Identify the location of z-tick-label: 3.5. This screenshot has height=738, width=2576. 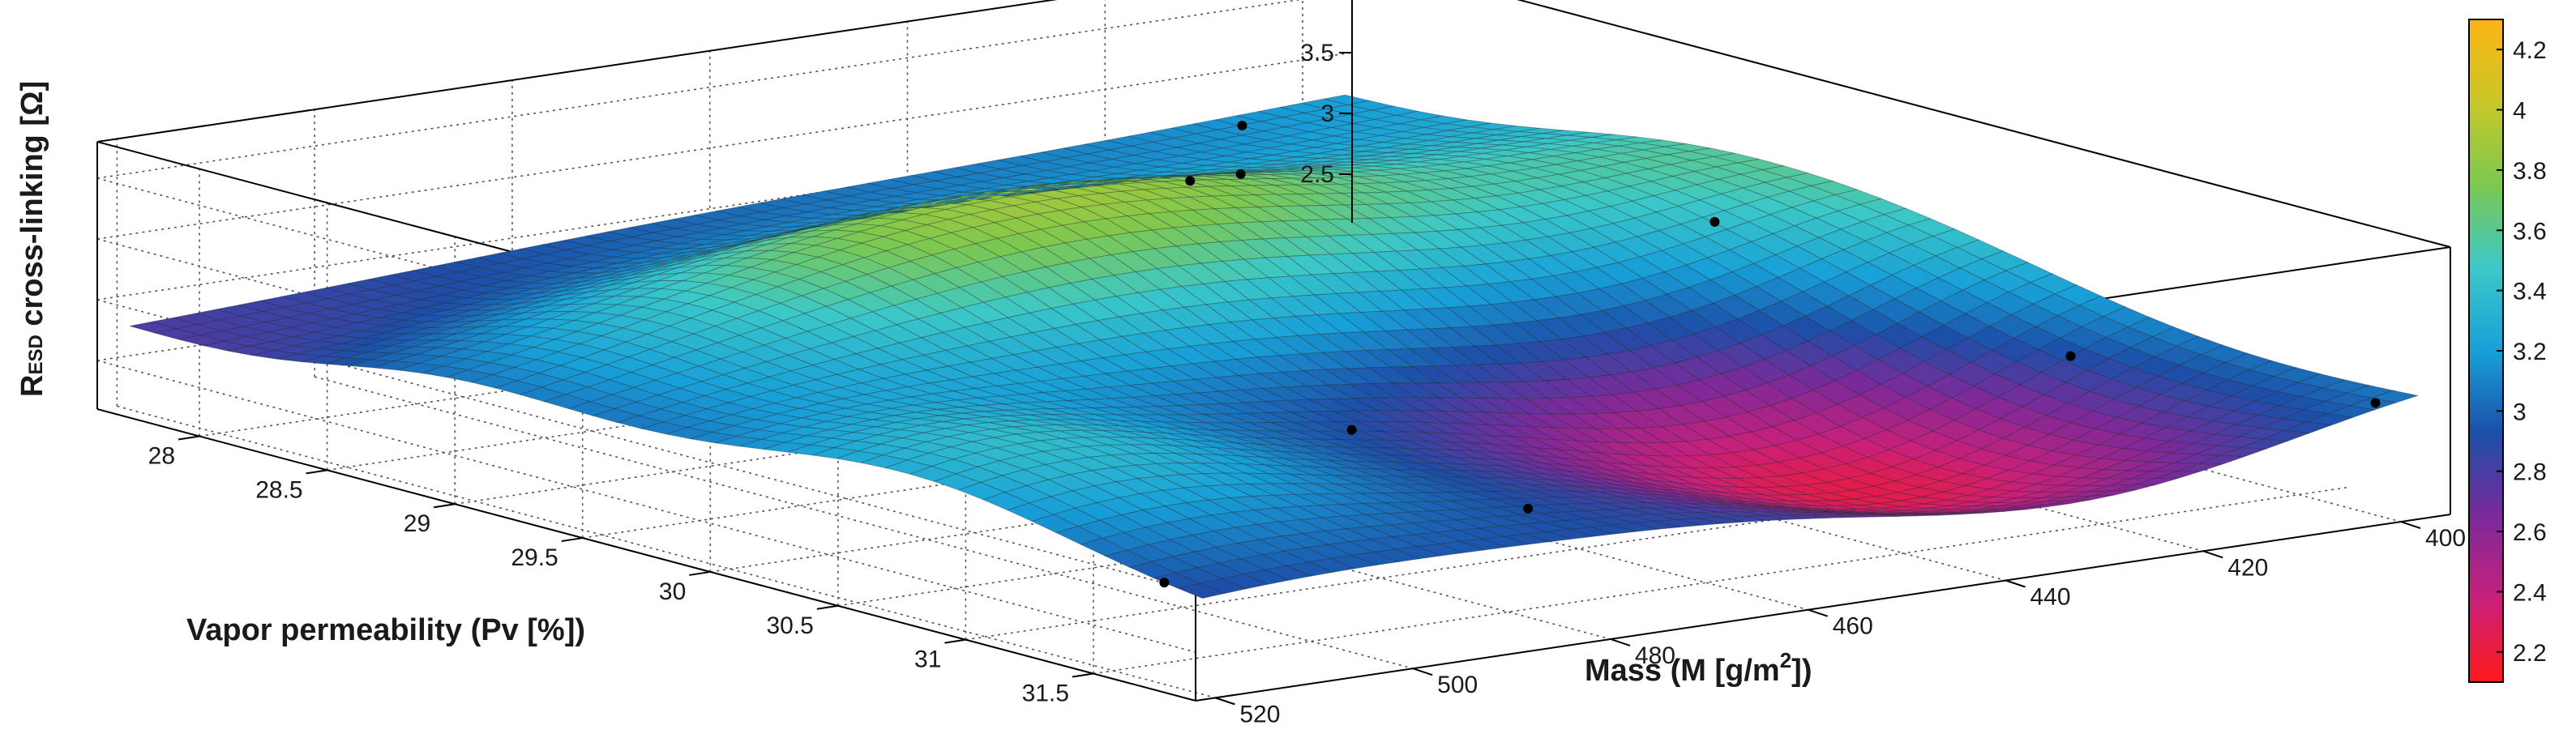
(1317, 53).